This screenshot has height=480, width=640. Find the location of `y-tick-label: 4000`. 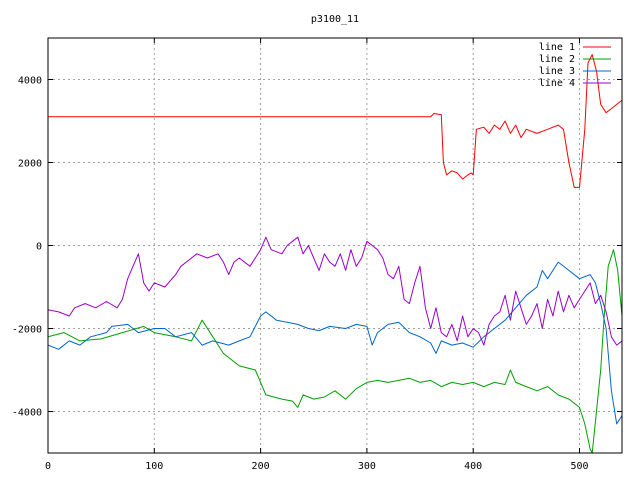

y-tick-label: 4000 is located at coordinates (30, 81).